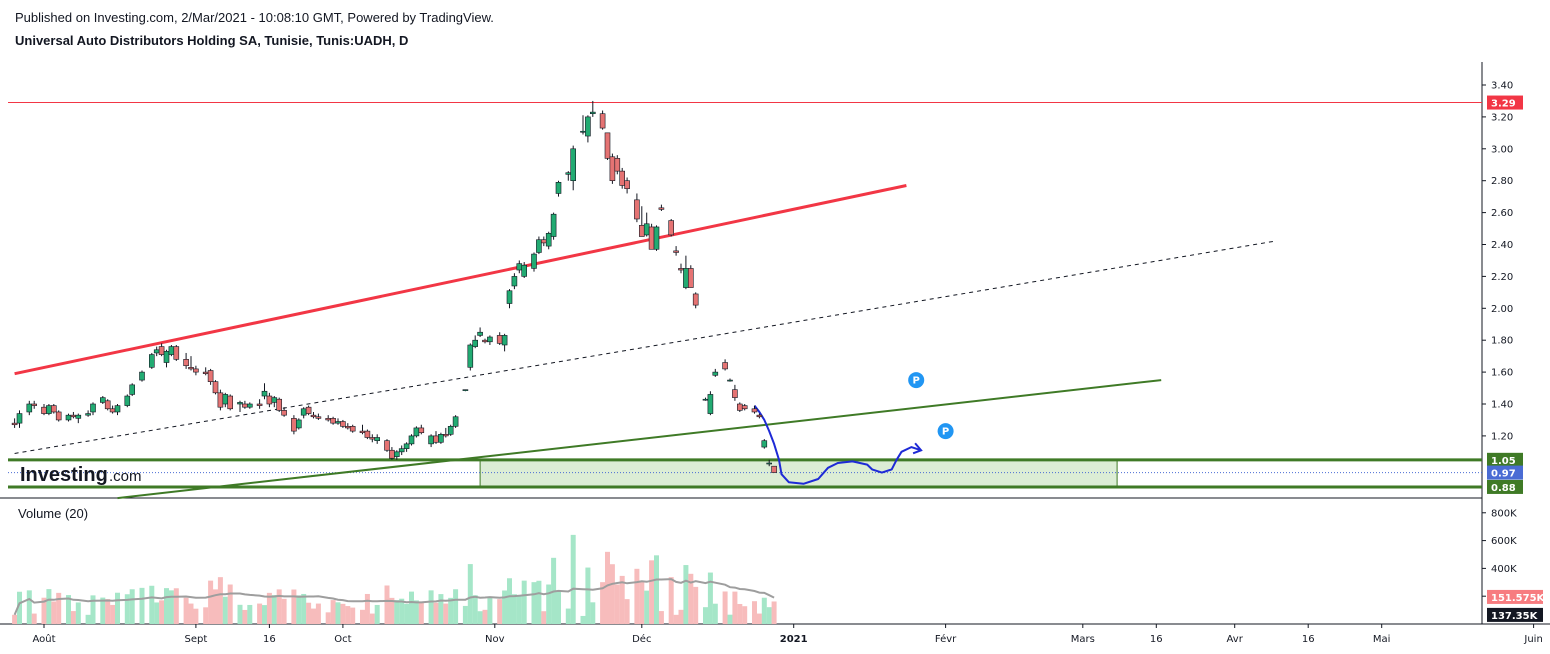 The width and height of the screenshot is (1550, 654). I want to click on y-tick-label: 1.40, so click(1502, 405).